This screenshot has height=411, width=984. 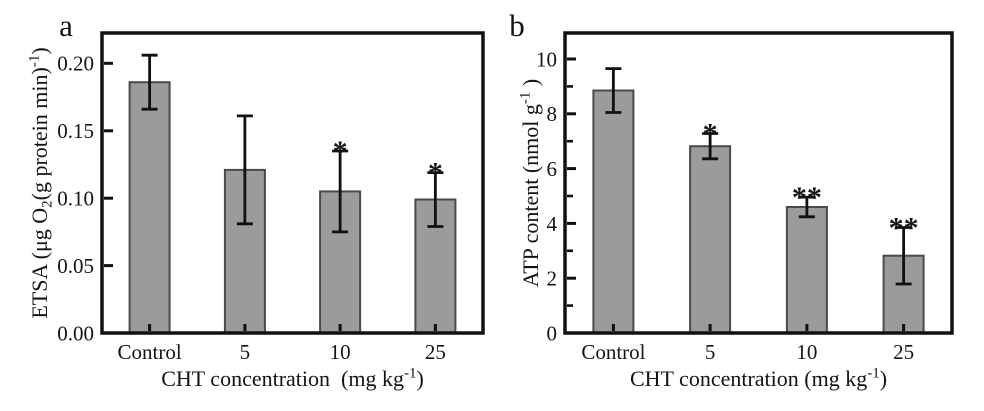 What do you see at coordinates (75, 266) in the screenshot?
I see `y-tick-label: 0.05` at bounding box center [75, 266].